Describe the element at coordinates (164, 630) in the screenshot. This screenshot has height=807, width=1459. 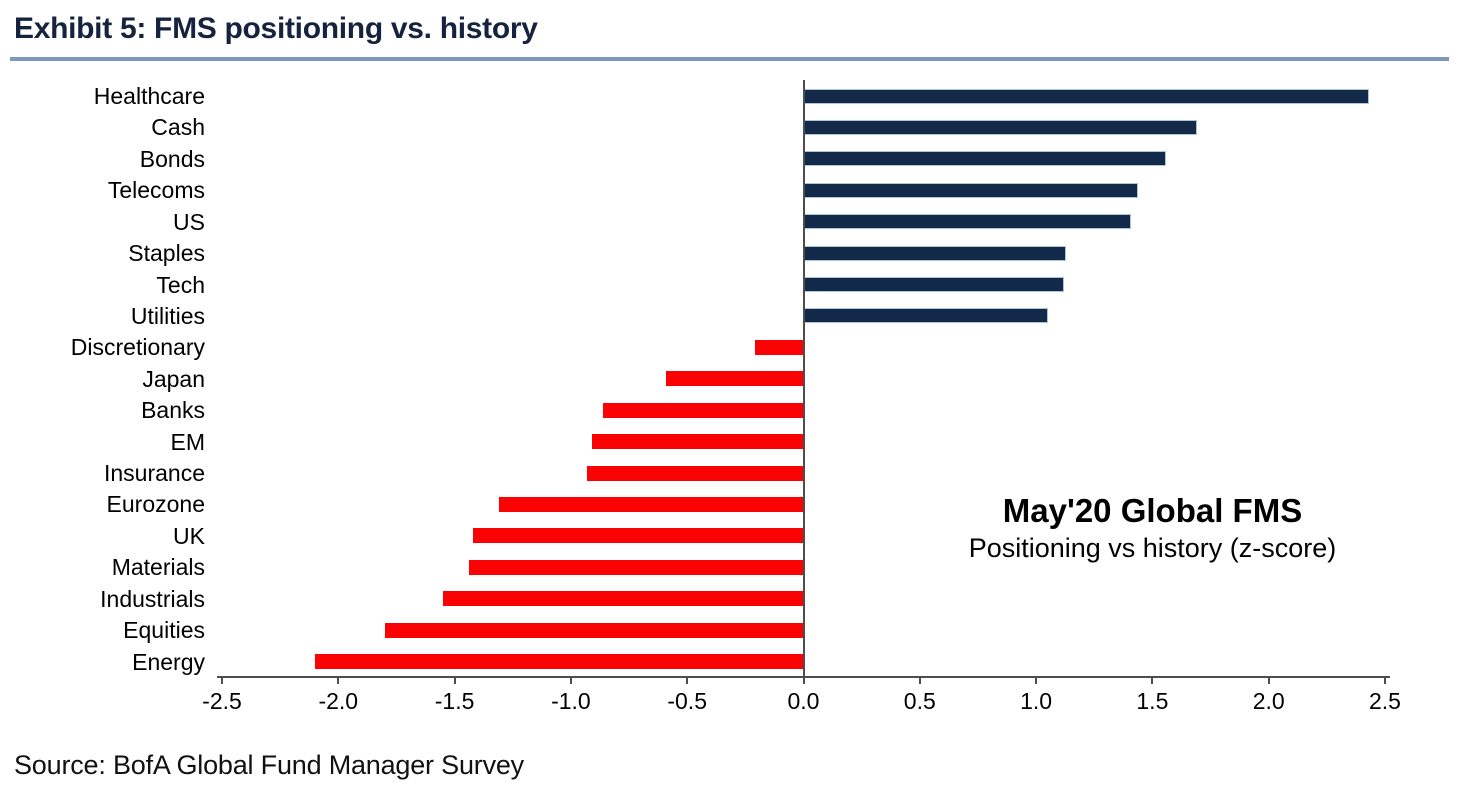
I see `category-label: Equities` at that location.